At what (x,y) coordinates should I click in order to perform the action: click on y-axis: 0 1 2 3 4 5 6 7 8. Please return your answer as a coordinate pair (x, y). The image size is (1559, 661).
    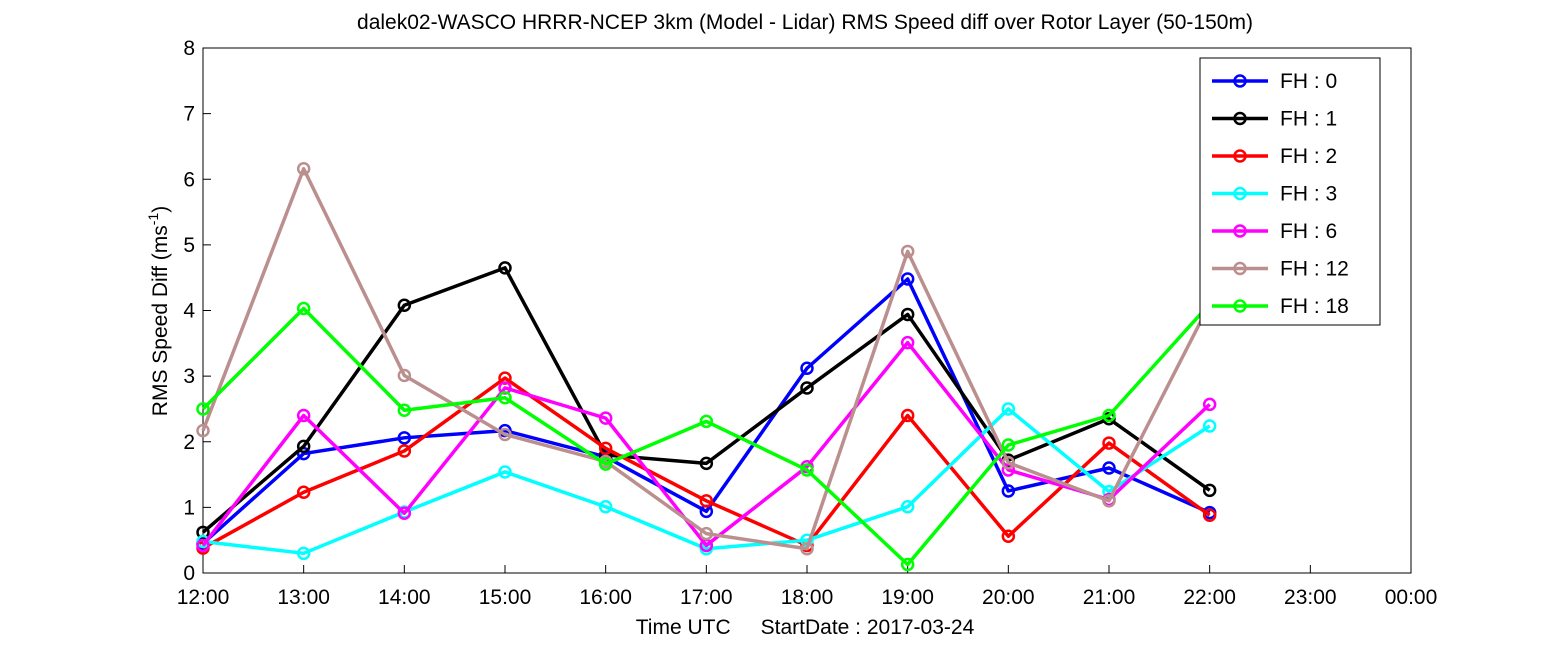
    Looking at the image, I should click on (197, 311).